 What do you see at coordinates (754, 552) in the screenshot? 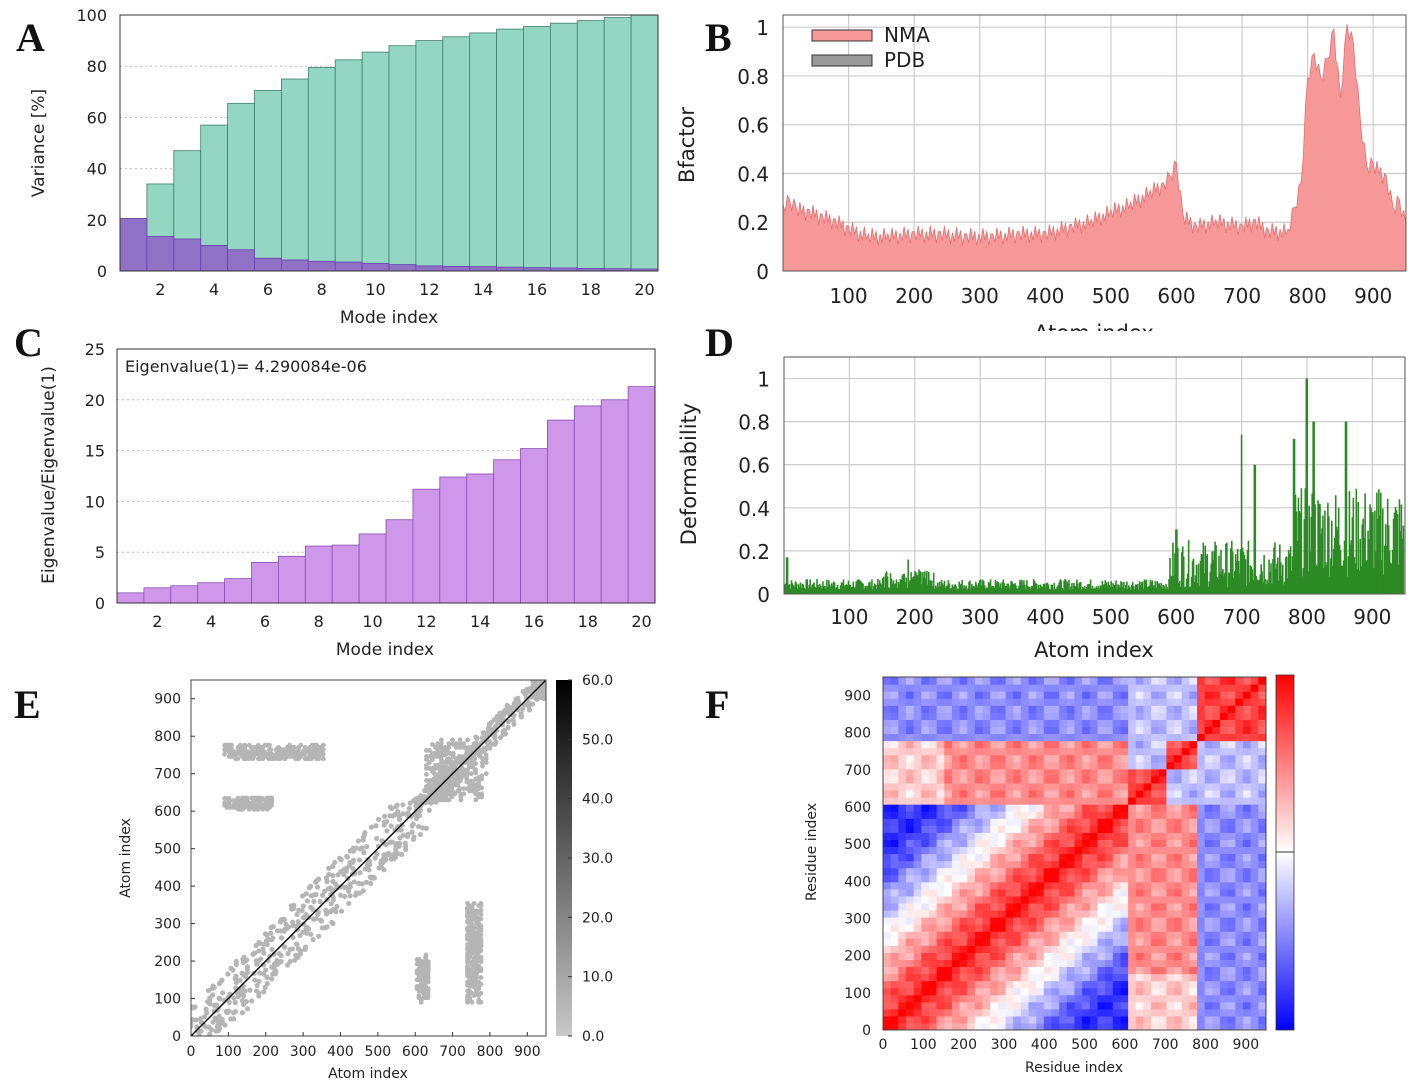
I see `y-tick-label: 0.2` at bounding box center [754, 552].